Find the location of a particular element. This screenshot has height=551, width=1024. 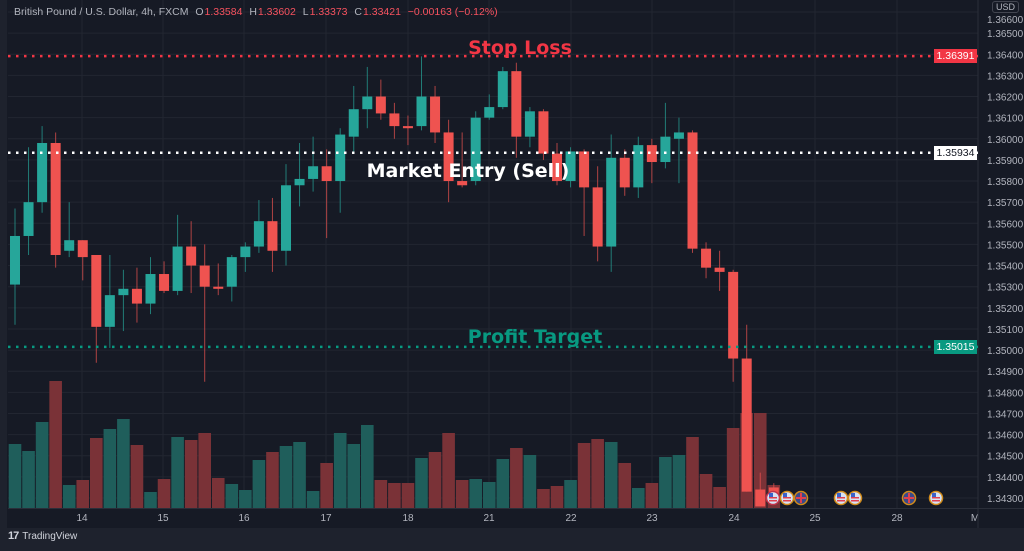

x-tick-label: 25 is located at coordinates (815, 518).